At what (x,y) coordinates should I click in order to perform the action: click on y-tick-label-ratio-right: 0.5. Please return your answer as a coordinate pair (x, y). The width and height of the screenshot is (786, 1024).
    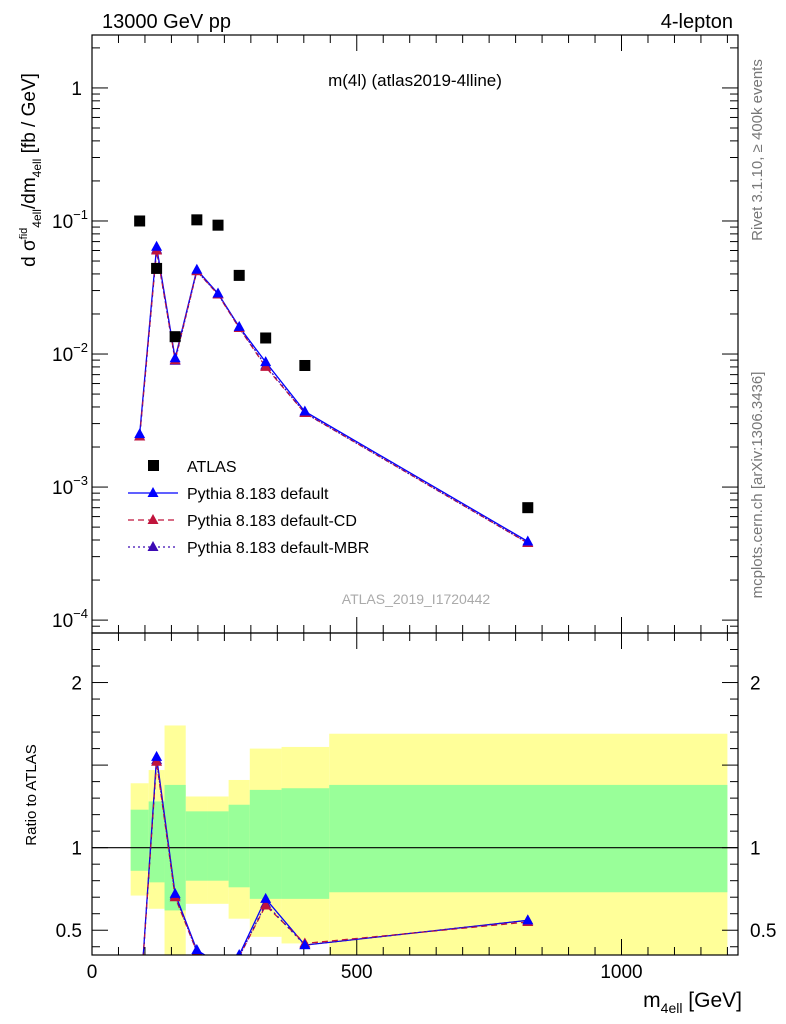
    Looking at the image, I should click on (763, 931).